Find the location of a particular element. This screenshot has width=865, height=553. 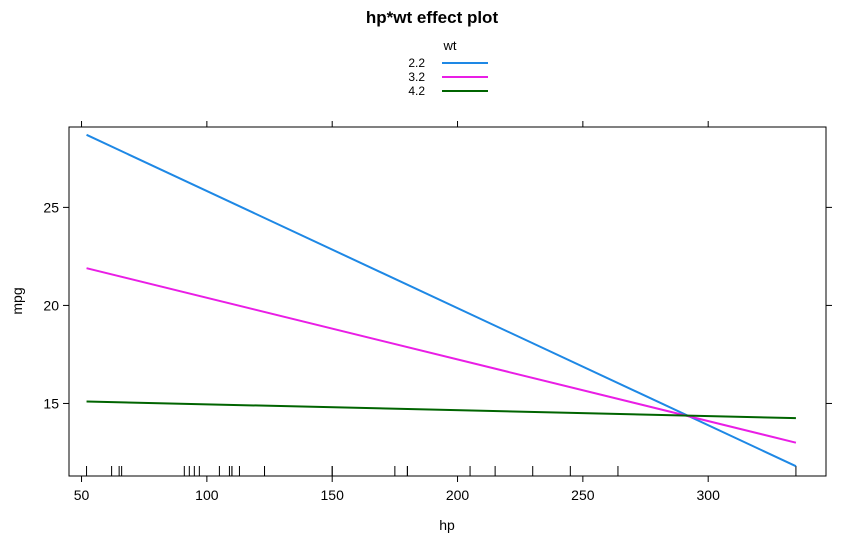

x-tick-label: 100 is located at coordinates (207, 495).